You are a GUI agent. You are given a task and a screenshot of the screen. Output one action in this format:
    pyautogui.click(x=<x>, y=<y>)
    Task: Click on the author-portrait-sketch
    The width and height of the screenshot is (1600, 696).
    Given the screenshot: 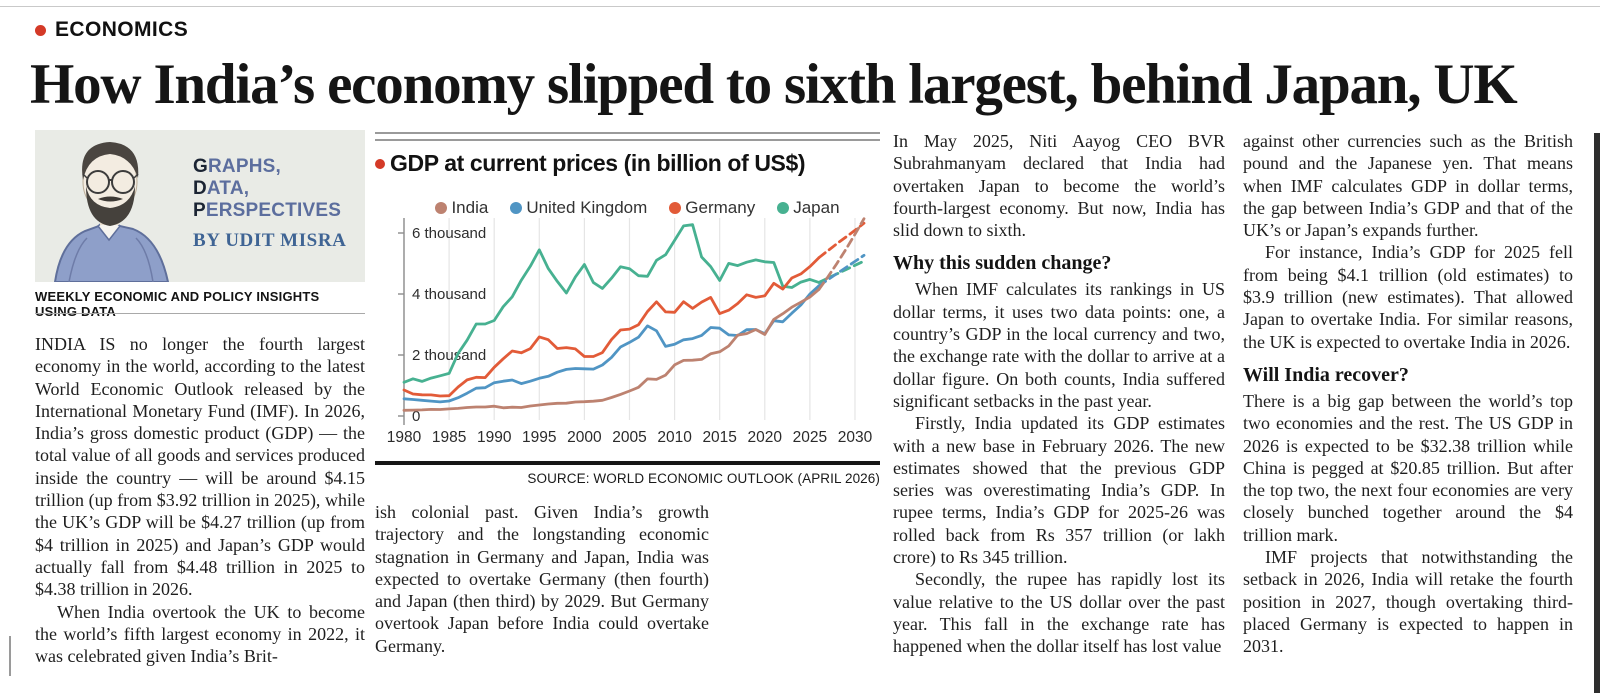 What is the action you would take?
    pyautogui.click(x=111, y=206)
    